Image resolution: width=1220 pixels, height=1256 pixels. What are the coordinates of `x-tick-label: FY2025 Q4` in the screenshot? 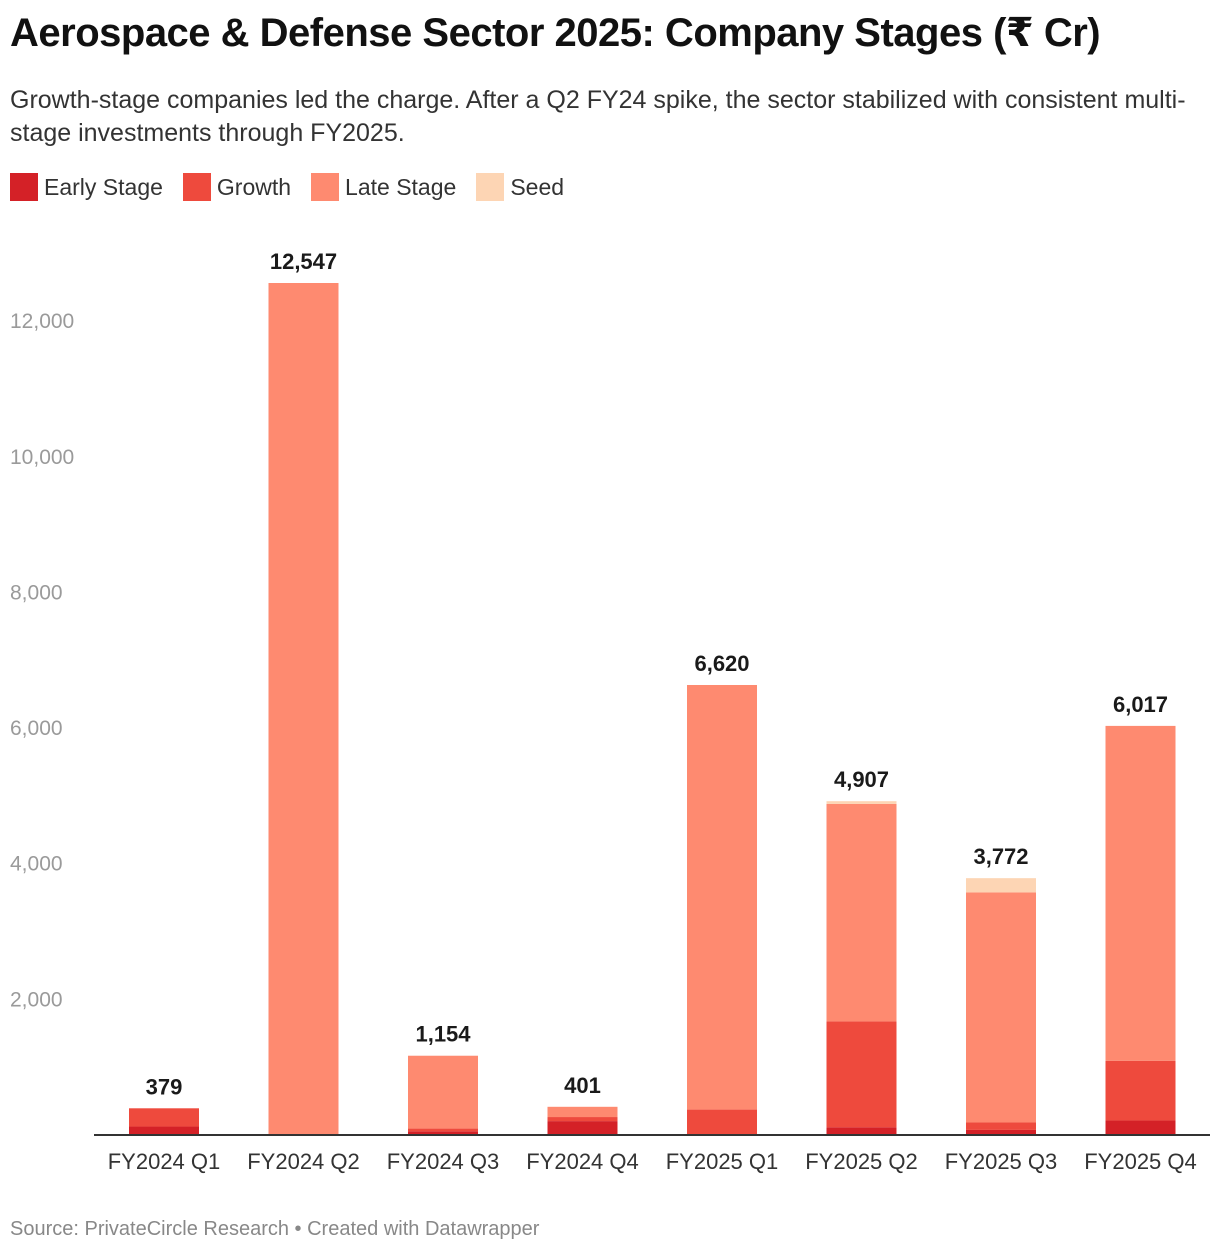 It's located at (1140, 1161).